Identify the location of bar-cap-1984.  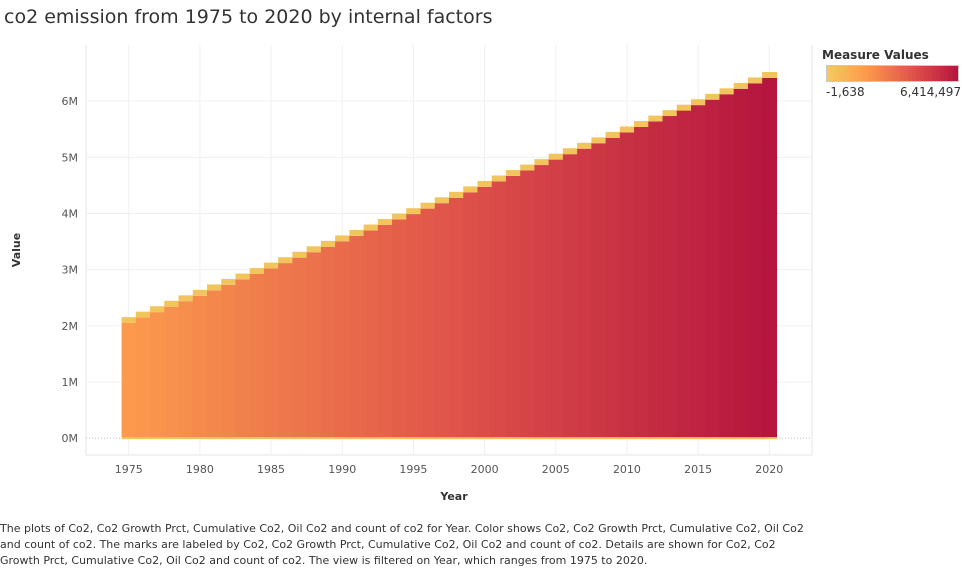
(257, 271).